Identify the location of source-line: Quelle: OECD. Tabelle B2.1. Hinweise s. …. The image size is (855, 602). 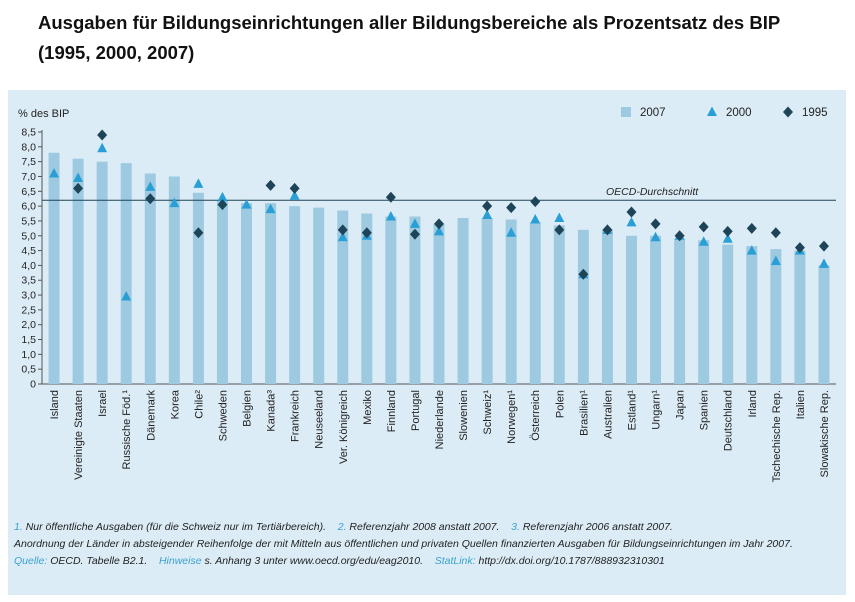
(425, 561).